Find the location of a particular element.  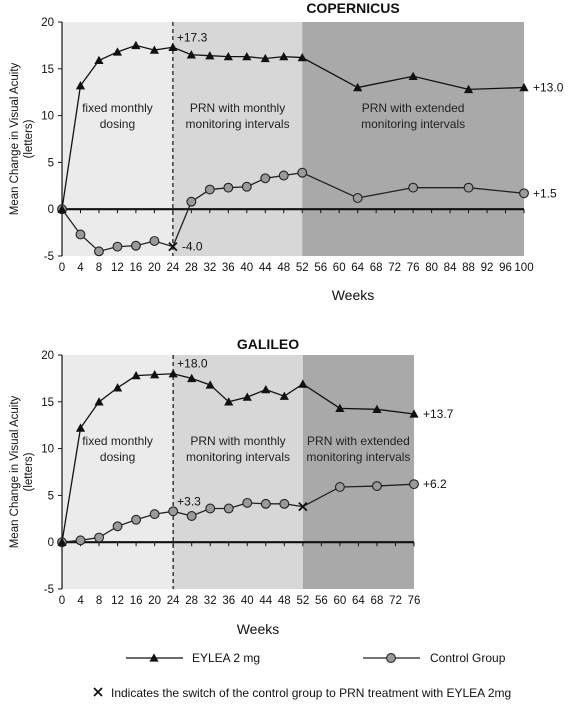

x-tick-label: 4 is located at coordinates (80, 268).